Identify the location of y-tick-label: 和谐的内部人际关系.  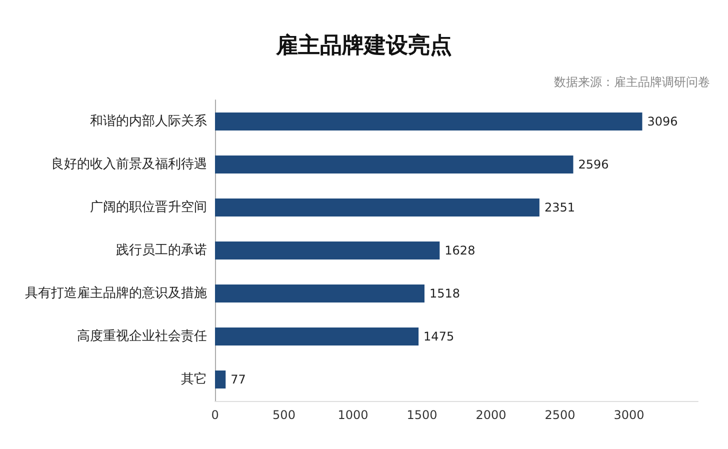
(148, 121).